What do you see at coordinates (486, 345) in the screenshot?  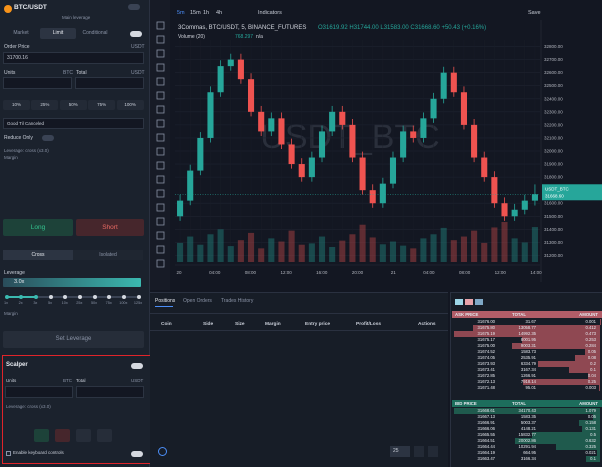 I see `book-price: 31675.00` at bounding box center [486, 345].